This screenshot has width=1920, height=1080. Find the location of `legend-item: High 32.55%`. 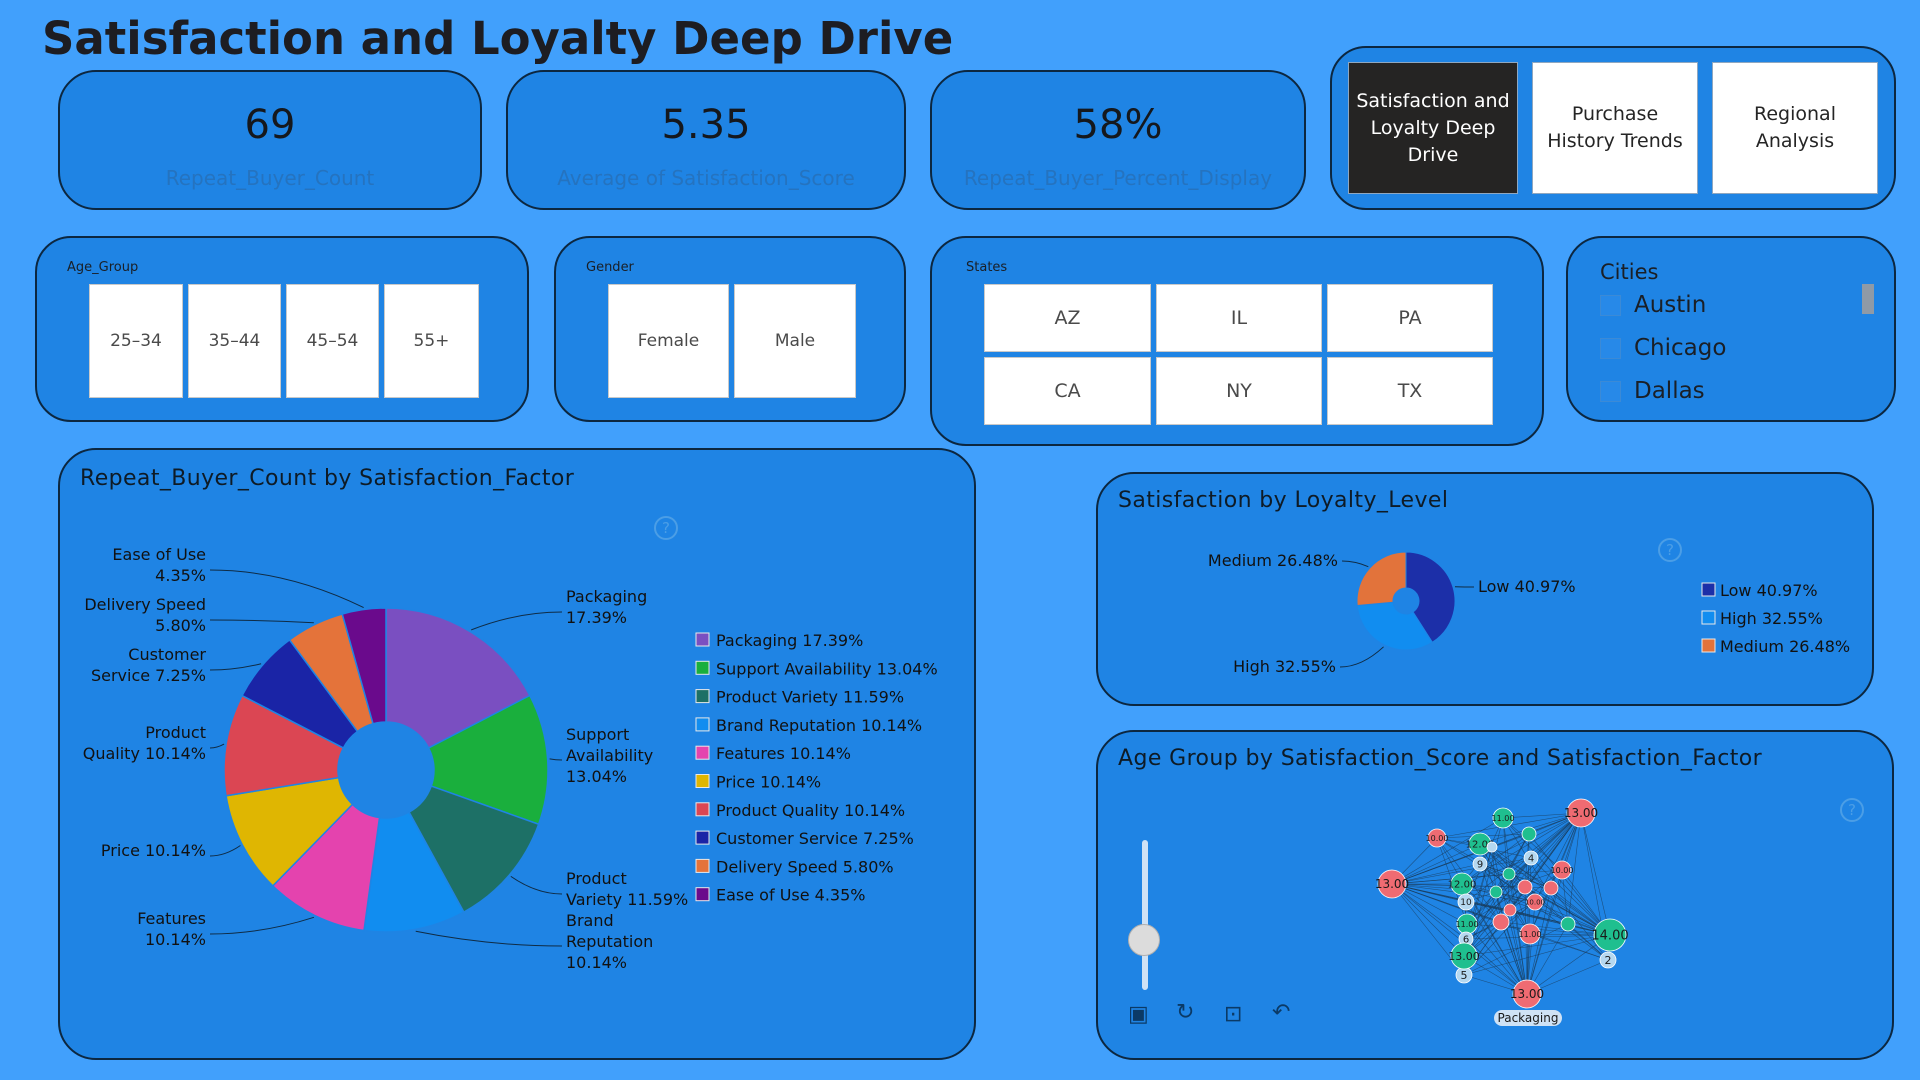

legend-item: High 32.55% is located at coordinates (1771, 618).